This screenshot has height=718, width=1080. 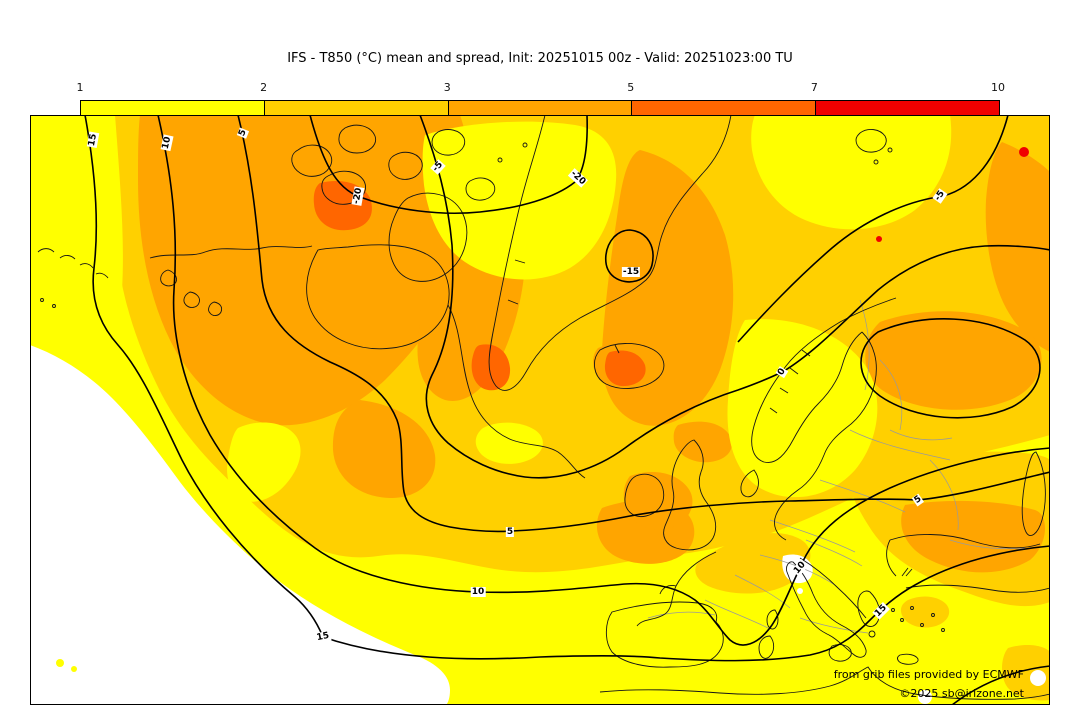 What do you see at coordinates (510, 532) in the screenshot?
I see `contour-label: 5` at bounding box center [510, 532].